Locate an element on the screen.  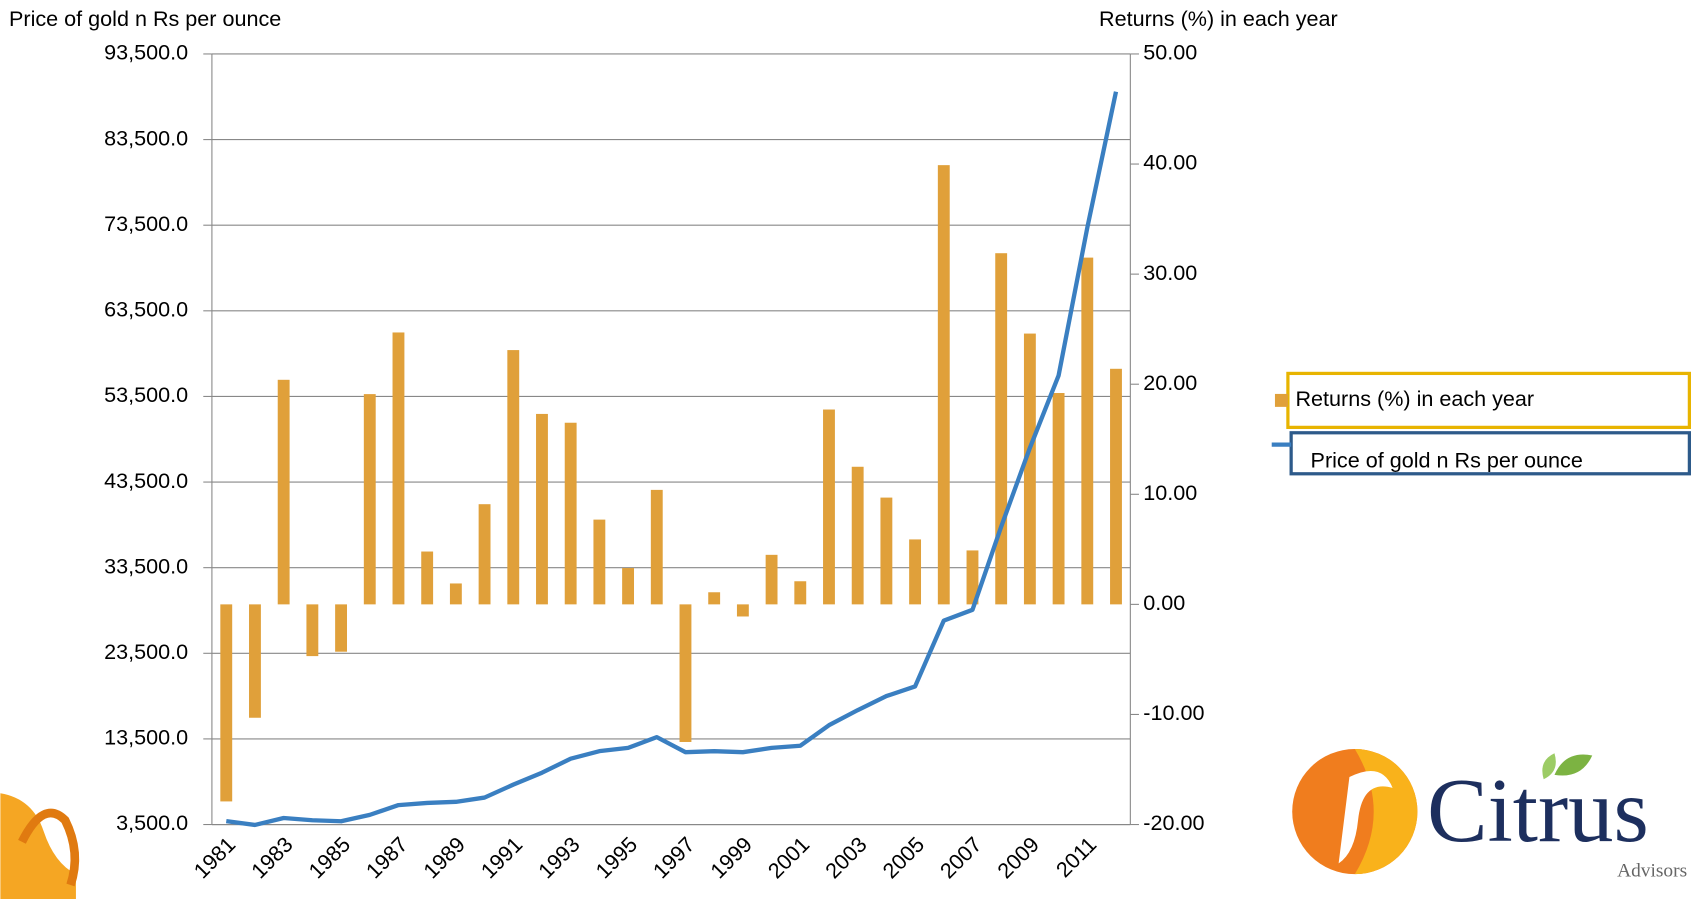
x-tick-label: 2001 is located at coordinates (789, 858).